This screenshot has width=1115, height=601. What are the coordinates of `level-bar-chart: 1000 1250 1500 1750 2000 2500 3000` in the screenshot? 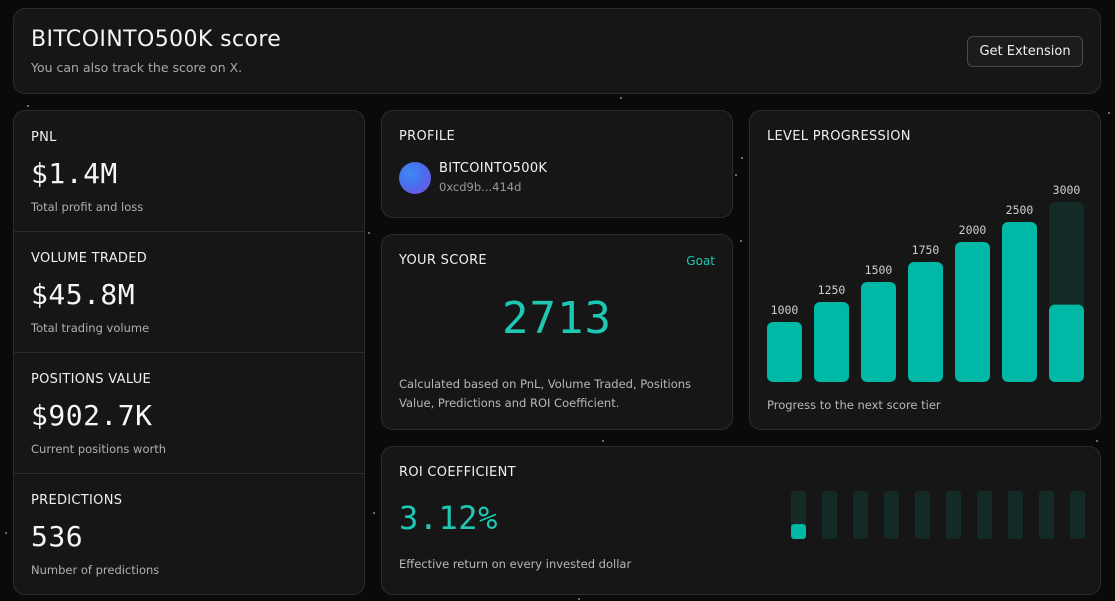 It's located at (925, 282).